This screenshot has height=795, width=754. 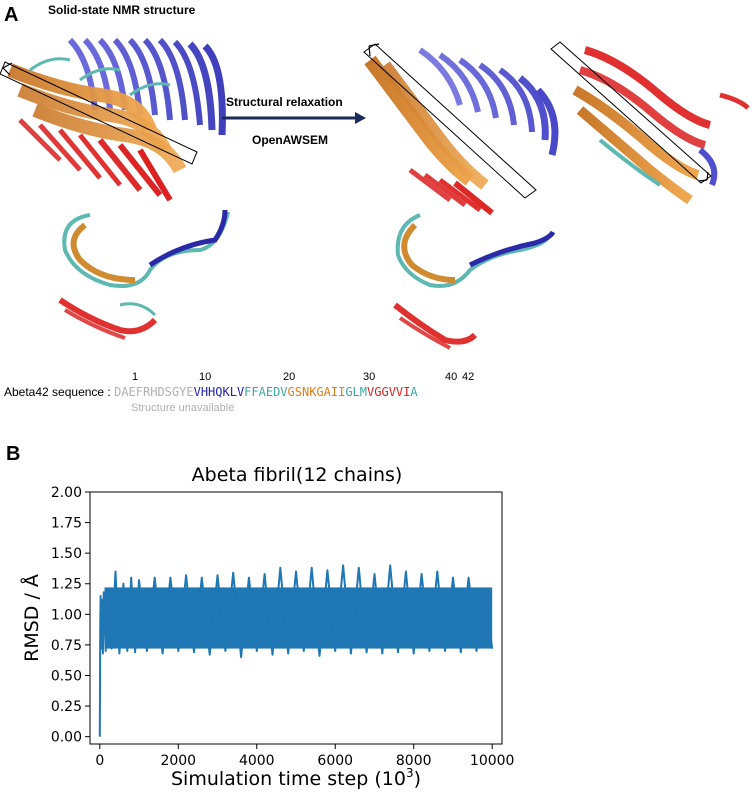 What do you see at coordinates (66, 554) in the screenshot?
I see `y-tick-label: 1.50` at bounding box center [66, 554].